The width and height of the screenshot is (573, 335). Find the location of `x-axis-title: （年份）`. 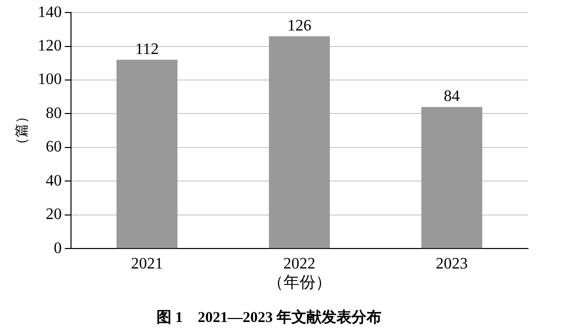

x-axis-title: （年份） is located at coordinates (299, 283).